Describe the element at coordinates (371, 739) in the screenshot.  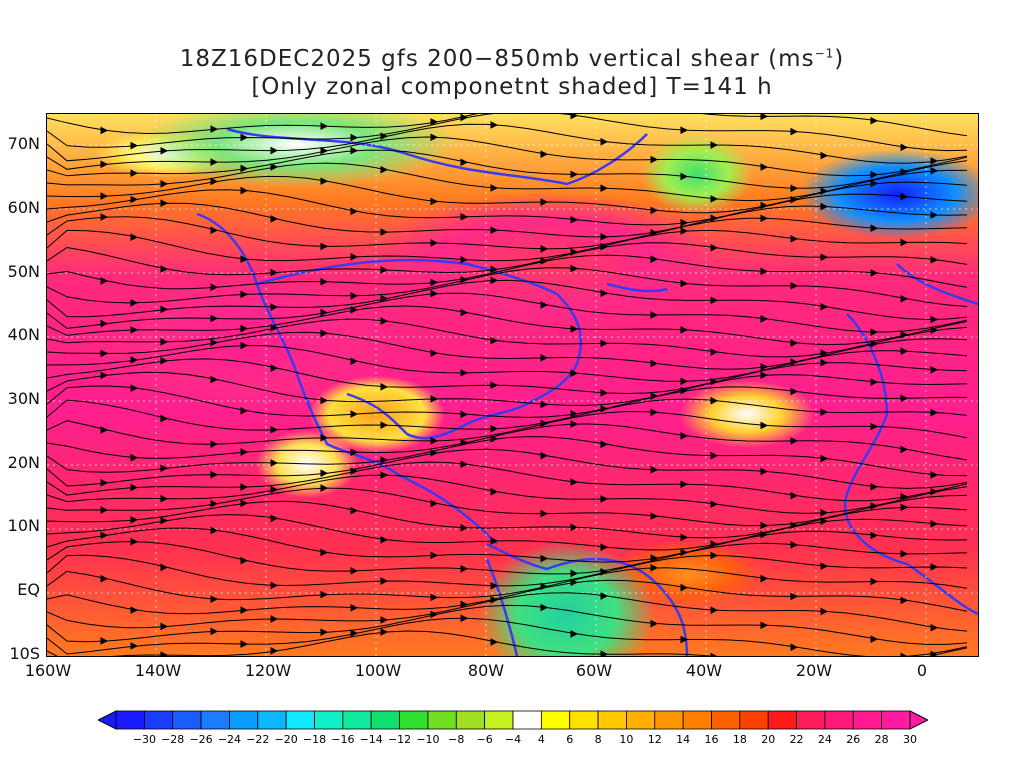
I see `colorbar-label: −14` at that location.